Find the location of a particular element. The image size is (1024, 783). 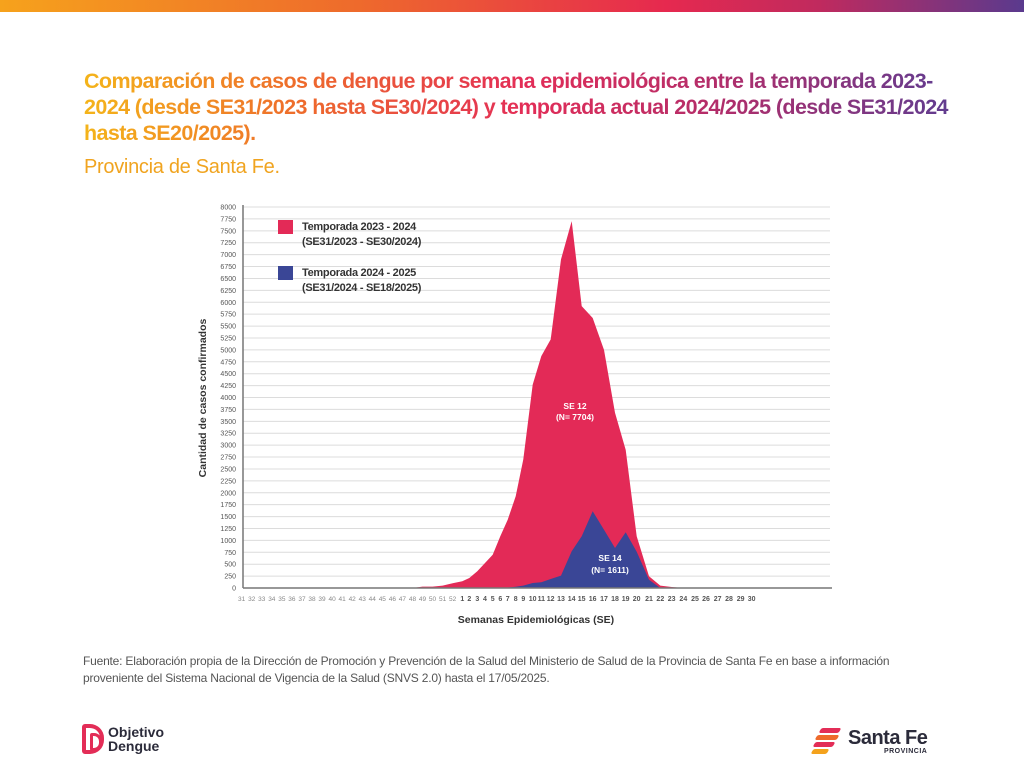

logo-line-2: Dengue is located at coordinates (134, 746).